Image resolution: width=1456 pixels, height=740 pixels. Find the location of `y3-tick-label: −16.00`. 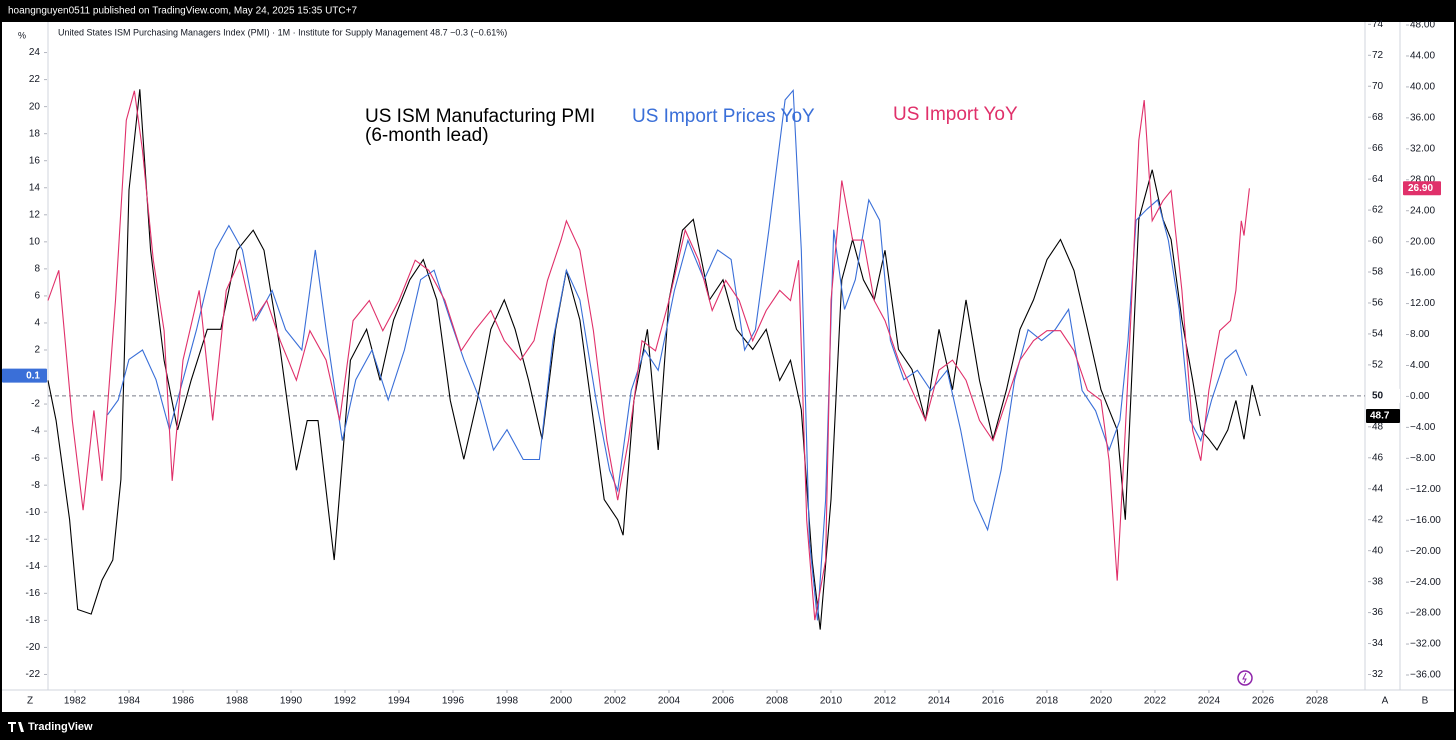

y3-tick-label: −16.00 is located at coordinates (1425, 520).